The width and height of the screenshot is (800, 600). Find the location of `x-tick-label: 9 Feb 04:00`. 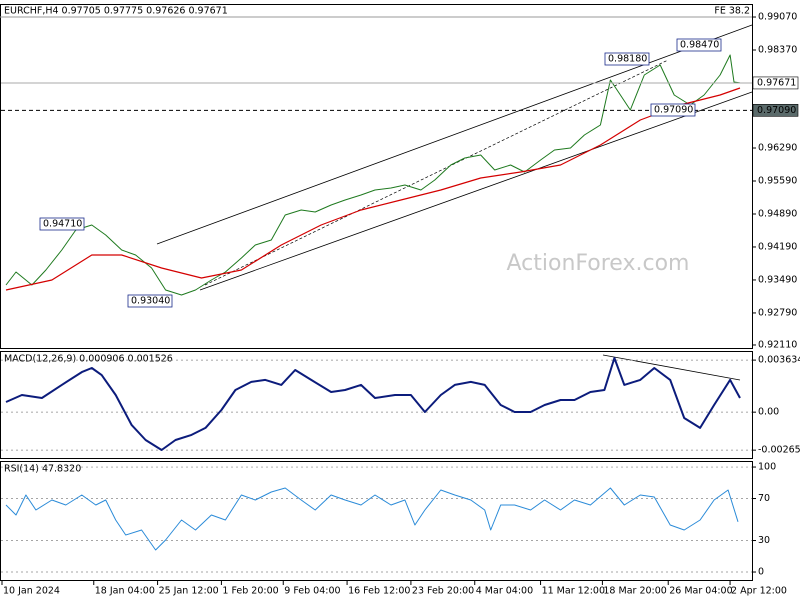

x-tick-label: 9 Feb 04:00 is located at coordinates (312, 591).